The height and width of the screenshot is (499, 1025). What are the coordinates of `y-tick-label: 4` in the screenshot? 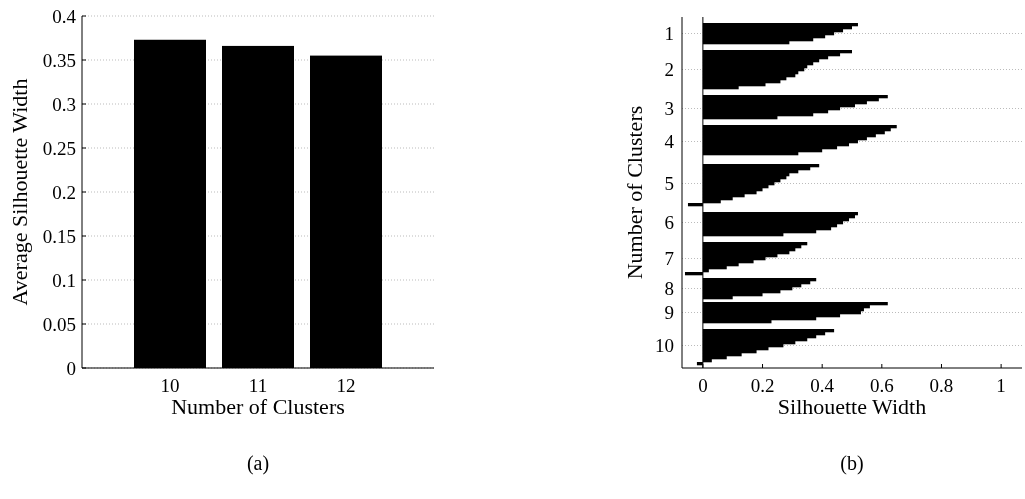 It's located at (669, 142).